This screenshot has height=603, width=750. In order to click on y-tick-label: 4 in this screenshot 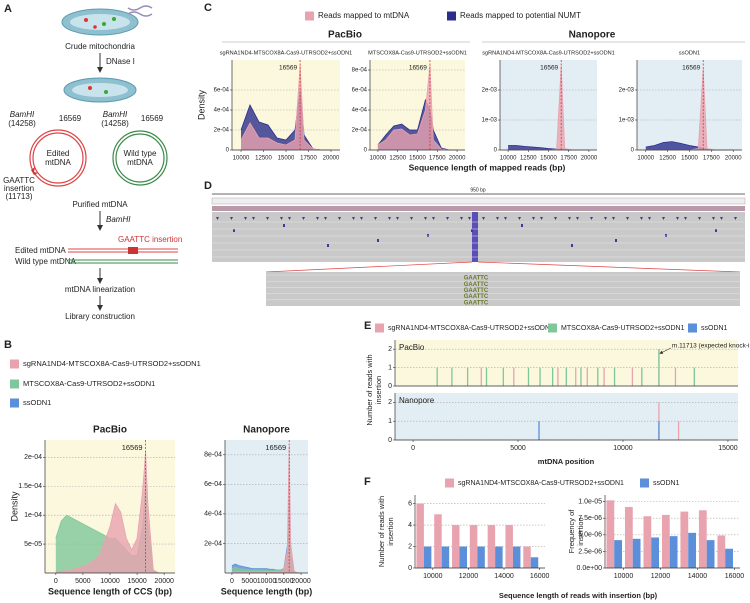, I will do `click(410, 525)`.